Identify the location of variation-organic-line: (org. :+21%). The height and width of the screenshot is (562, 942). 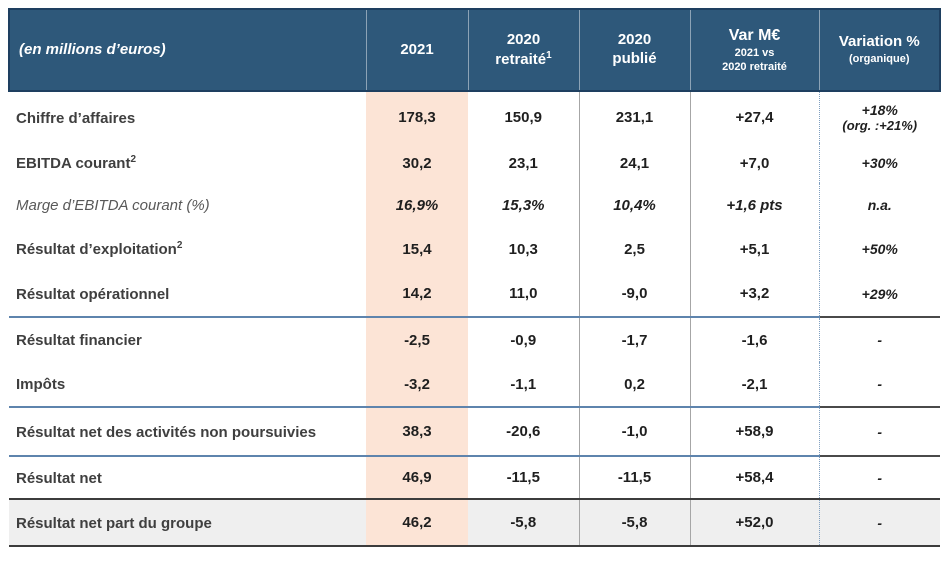
(880, 125).